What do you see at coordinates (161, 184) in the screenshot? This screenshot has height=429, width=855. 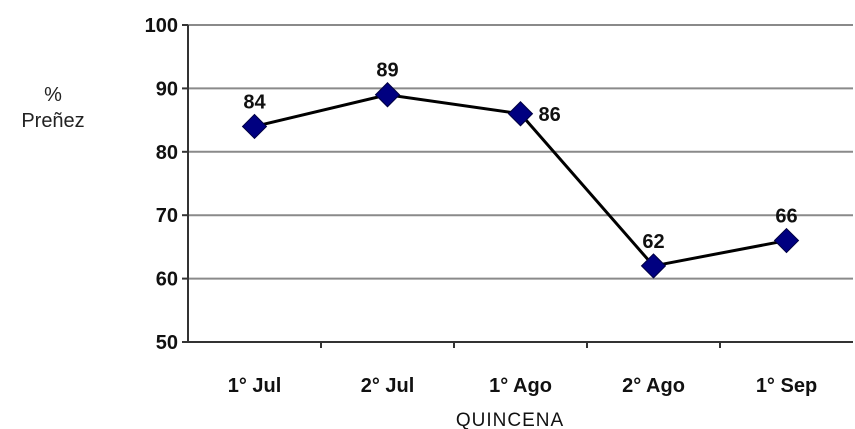 I see `y-tick-labels: 50 60 70 80 90 100` at bounding box center [161, 184].